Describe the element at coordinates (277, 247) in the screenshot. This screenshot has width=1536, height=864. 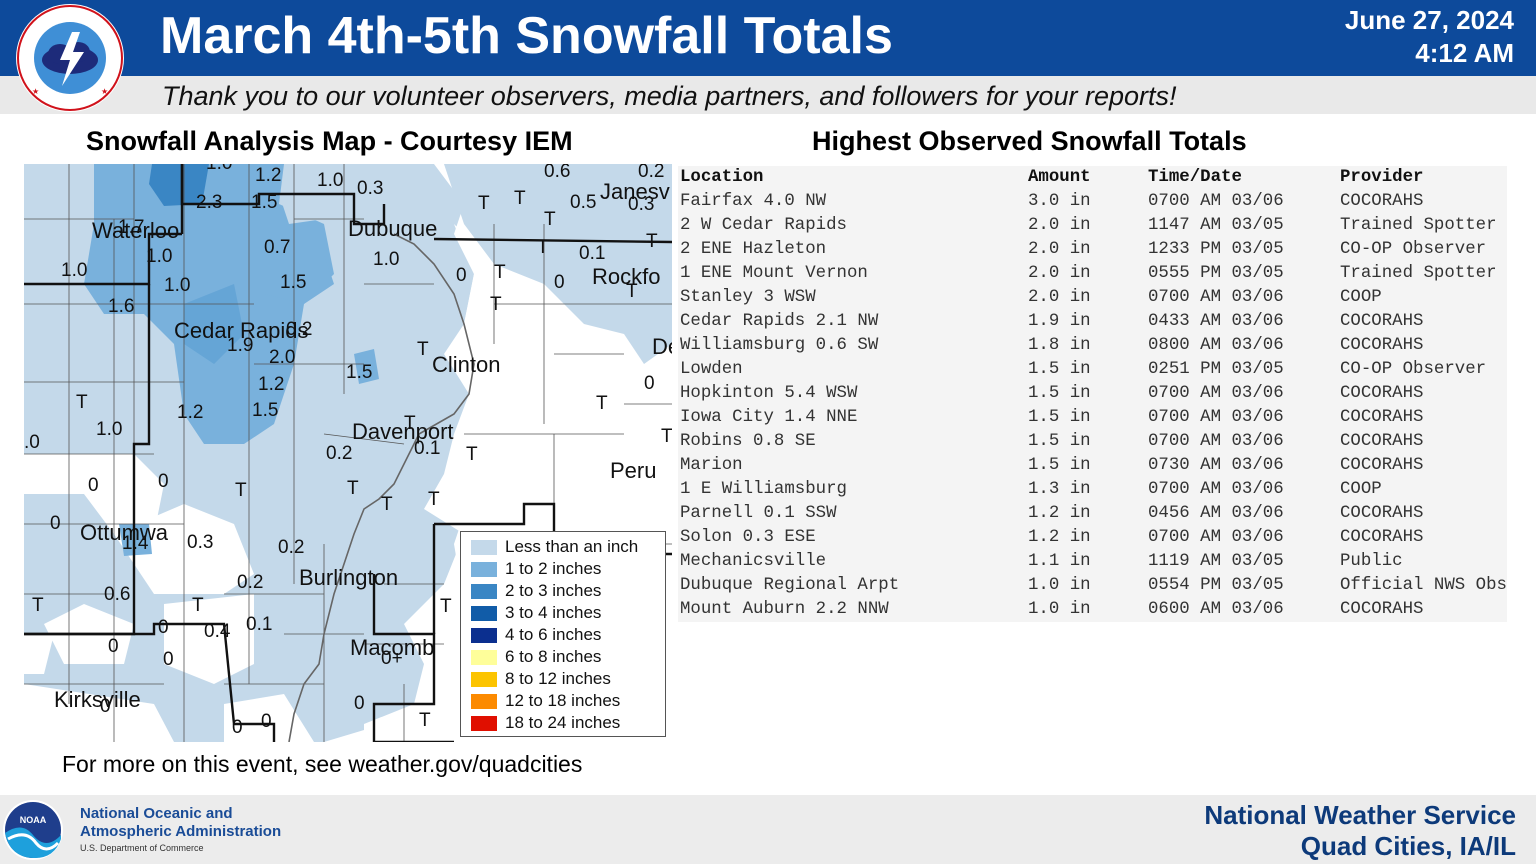
I see `map-value: 0.7` at that location.